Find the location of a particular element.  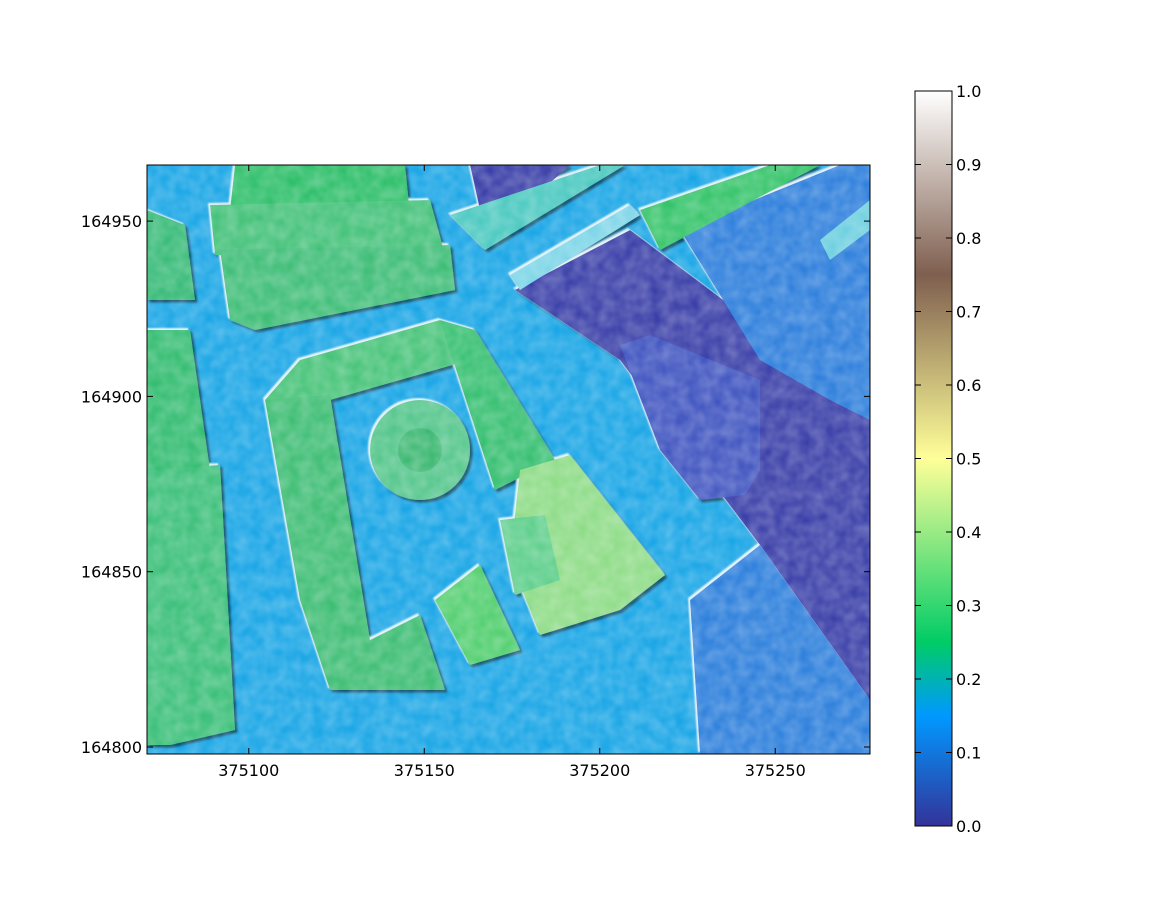

colorbar-tick-label: 0.8 is located at coordinates (968, 238).